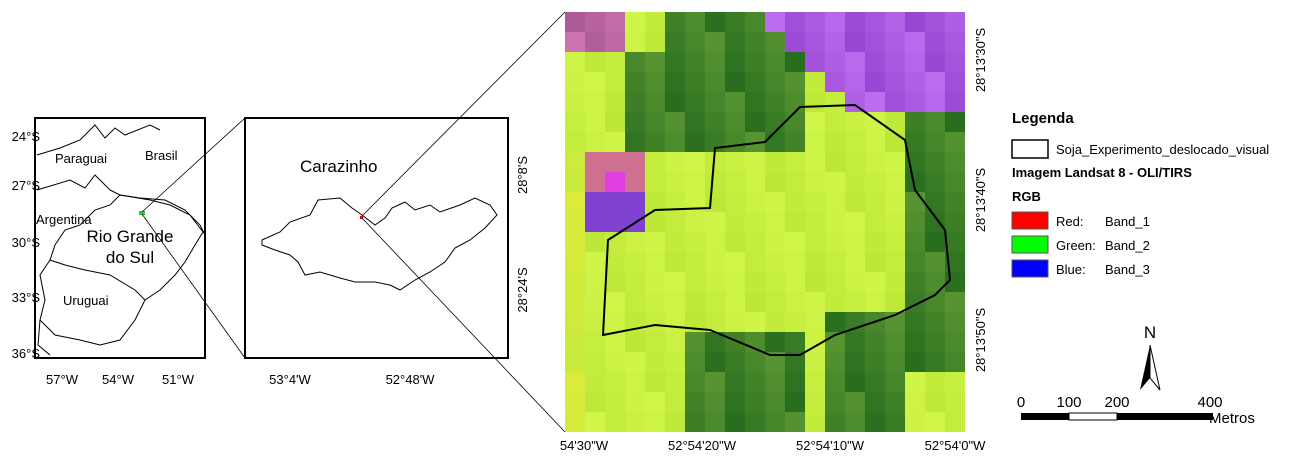 This screenshot has height=464, width=1298. I want to click on scale-unit: Metros, so click(1232, 418).